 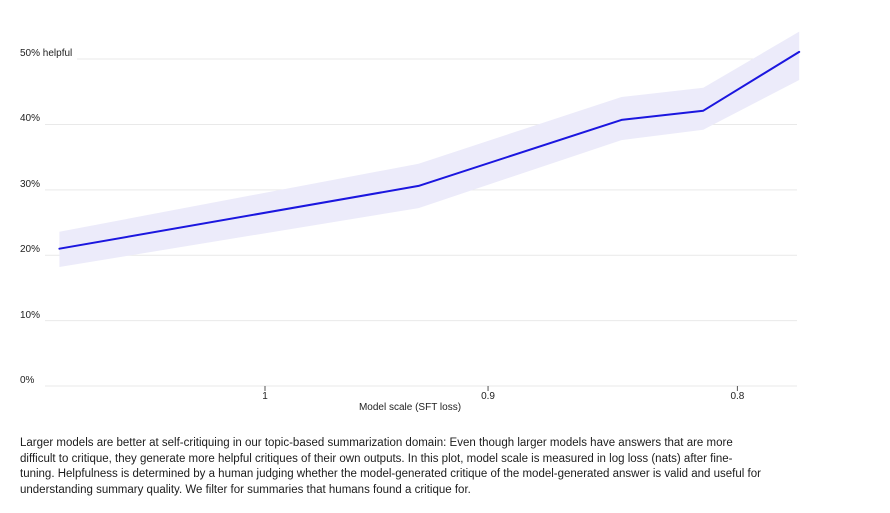 I want to click on y-axis-label: 20%, so click(x=33, y=250).